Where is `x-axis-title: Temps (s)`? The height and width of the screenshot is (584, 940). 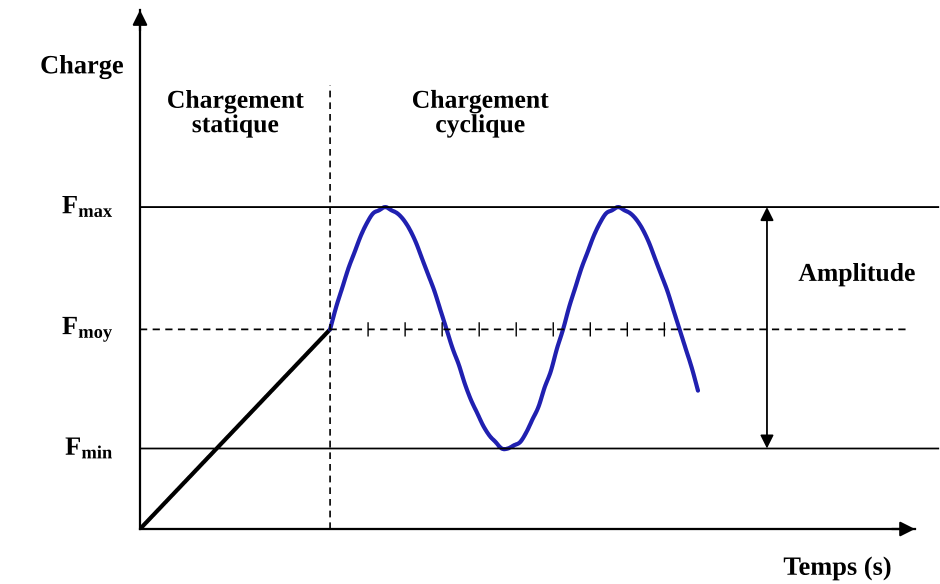
x-axis-title: Temps (s) is located at coordinates (837, 568).